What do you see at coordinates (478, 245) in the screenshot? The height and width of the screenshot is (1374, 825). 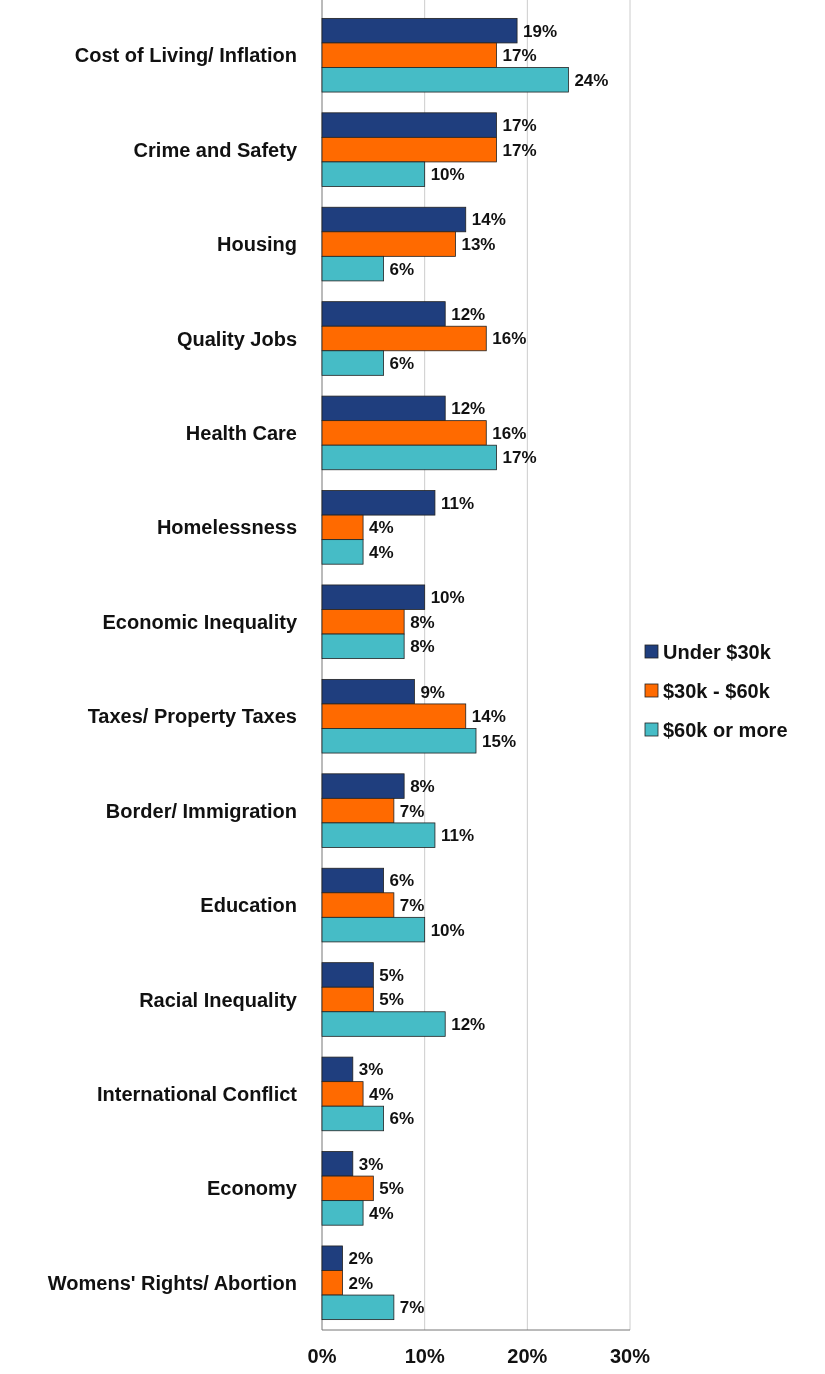 I see `data-label: 13%` at bounding box center [478, 245].